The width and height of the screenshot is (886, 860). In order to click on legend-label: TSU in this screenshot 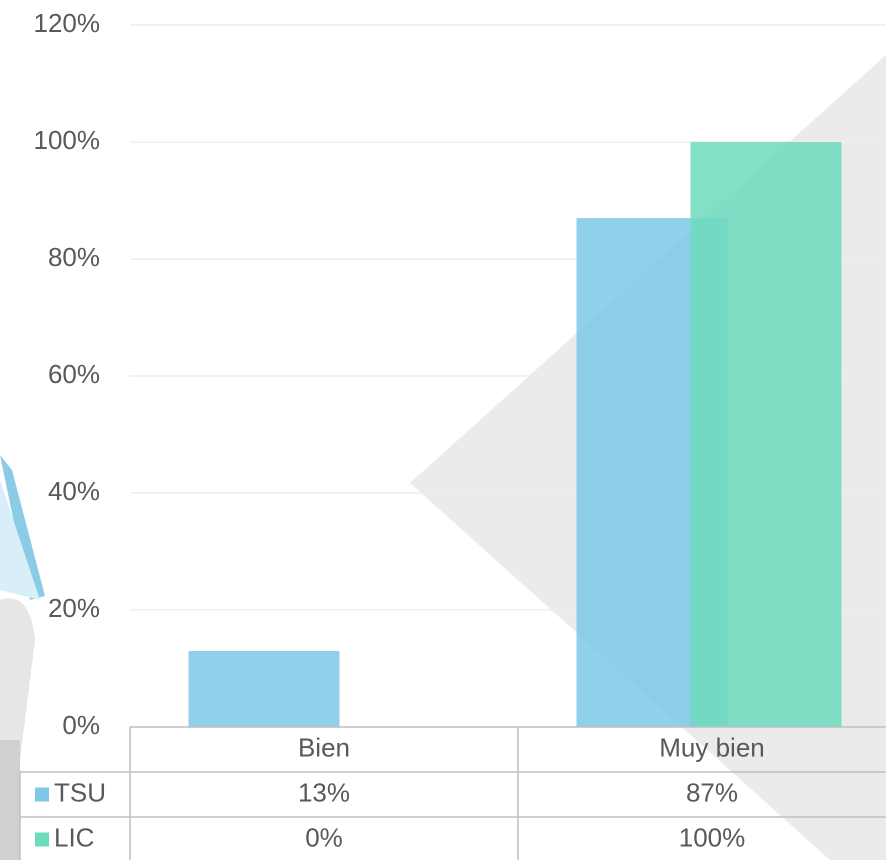, I will do `click(80, 792)`.